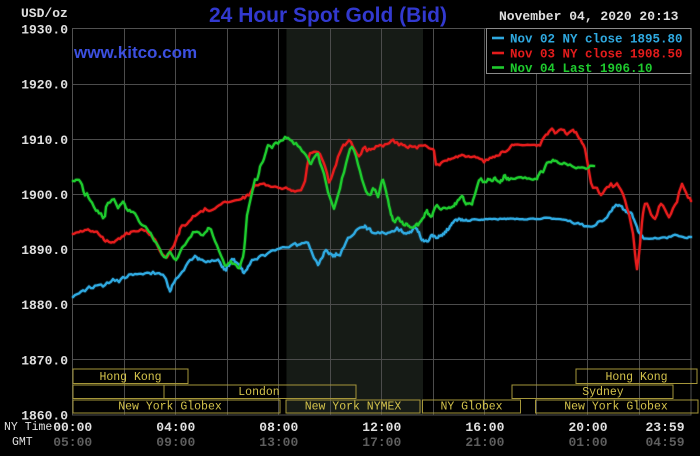 The width and height of the screenshot is (700, 456). I want to click on svg-text: Nov 02 NY close 1895.80, so click(596, 39).